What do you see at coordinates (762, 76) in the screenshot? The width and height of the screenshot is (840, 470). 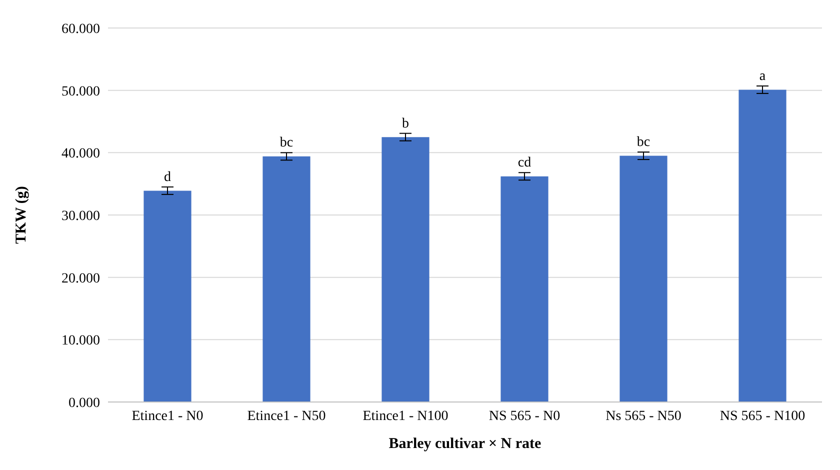 I see `annotation: a` at bounding box center [762, 76].